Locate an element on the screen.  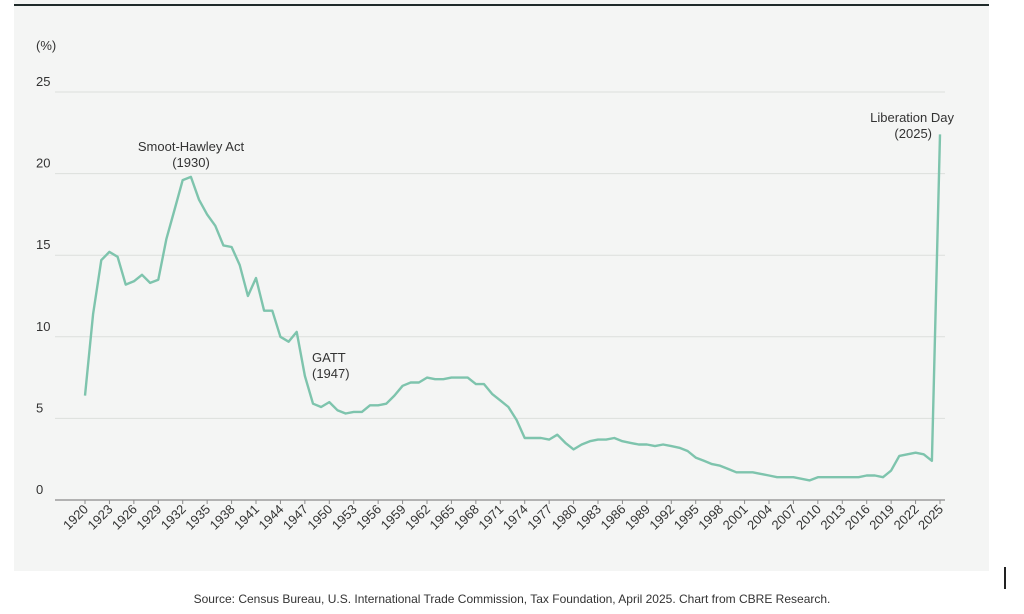
y-tick-label: 0 is located at coordinates (39, 489).